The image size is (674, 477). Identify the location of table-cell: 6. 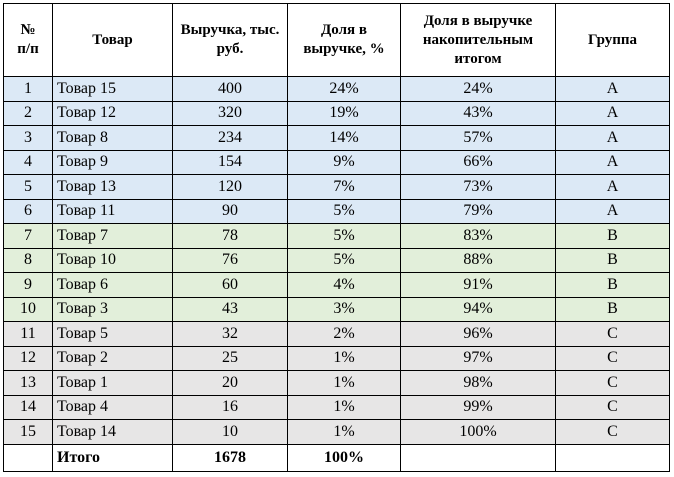
(28, 211).